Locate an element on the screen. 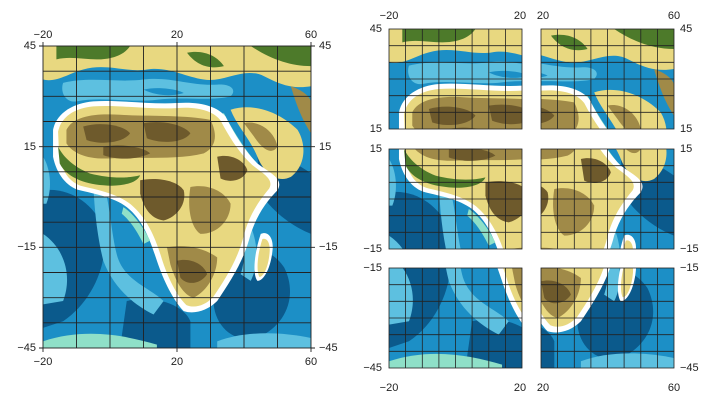  tiles-top-label-1: −20 is located at coordinates (389, 16).